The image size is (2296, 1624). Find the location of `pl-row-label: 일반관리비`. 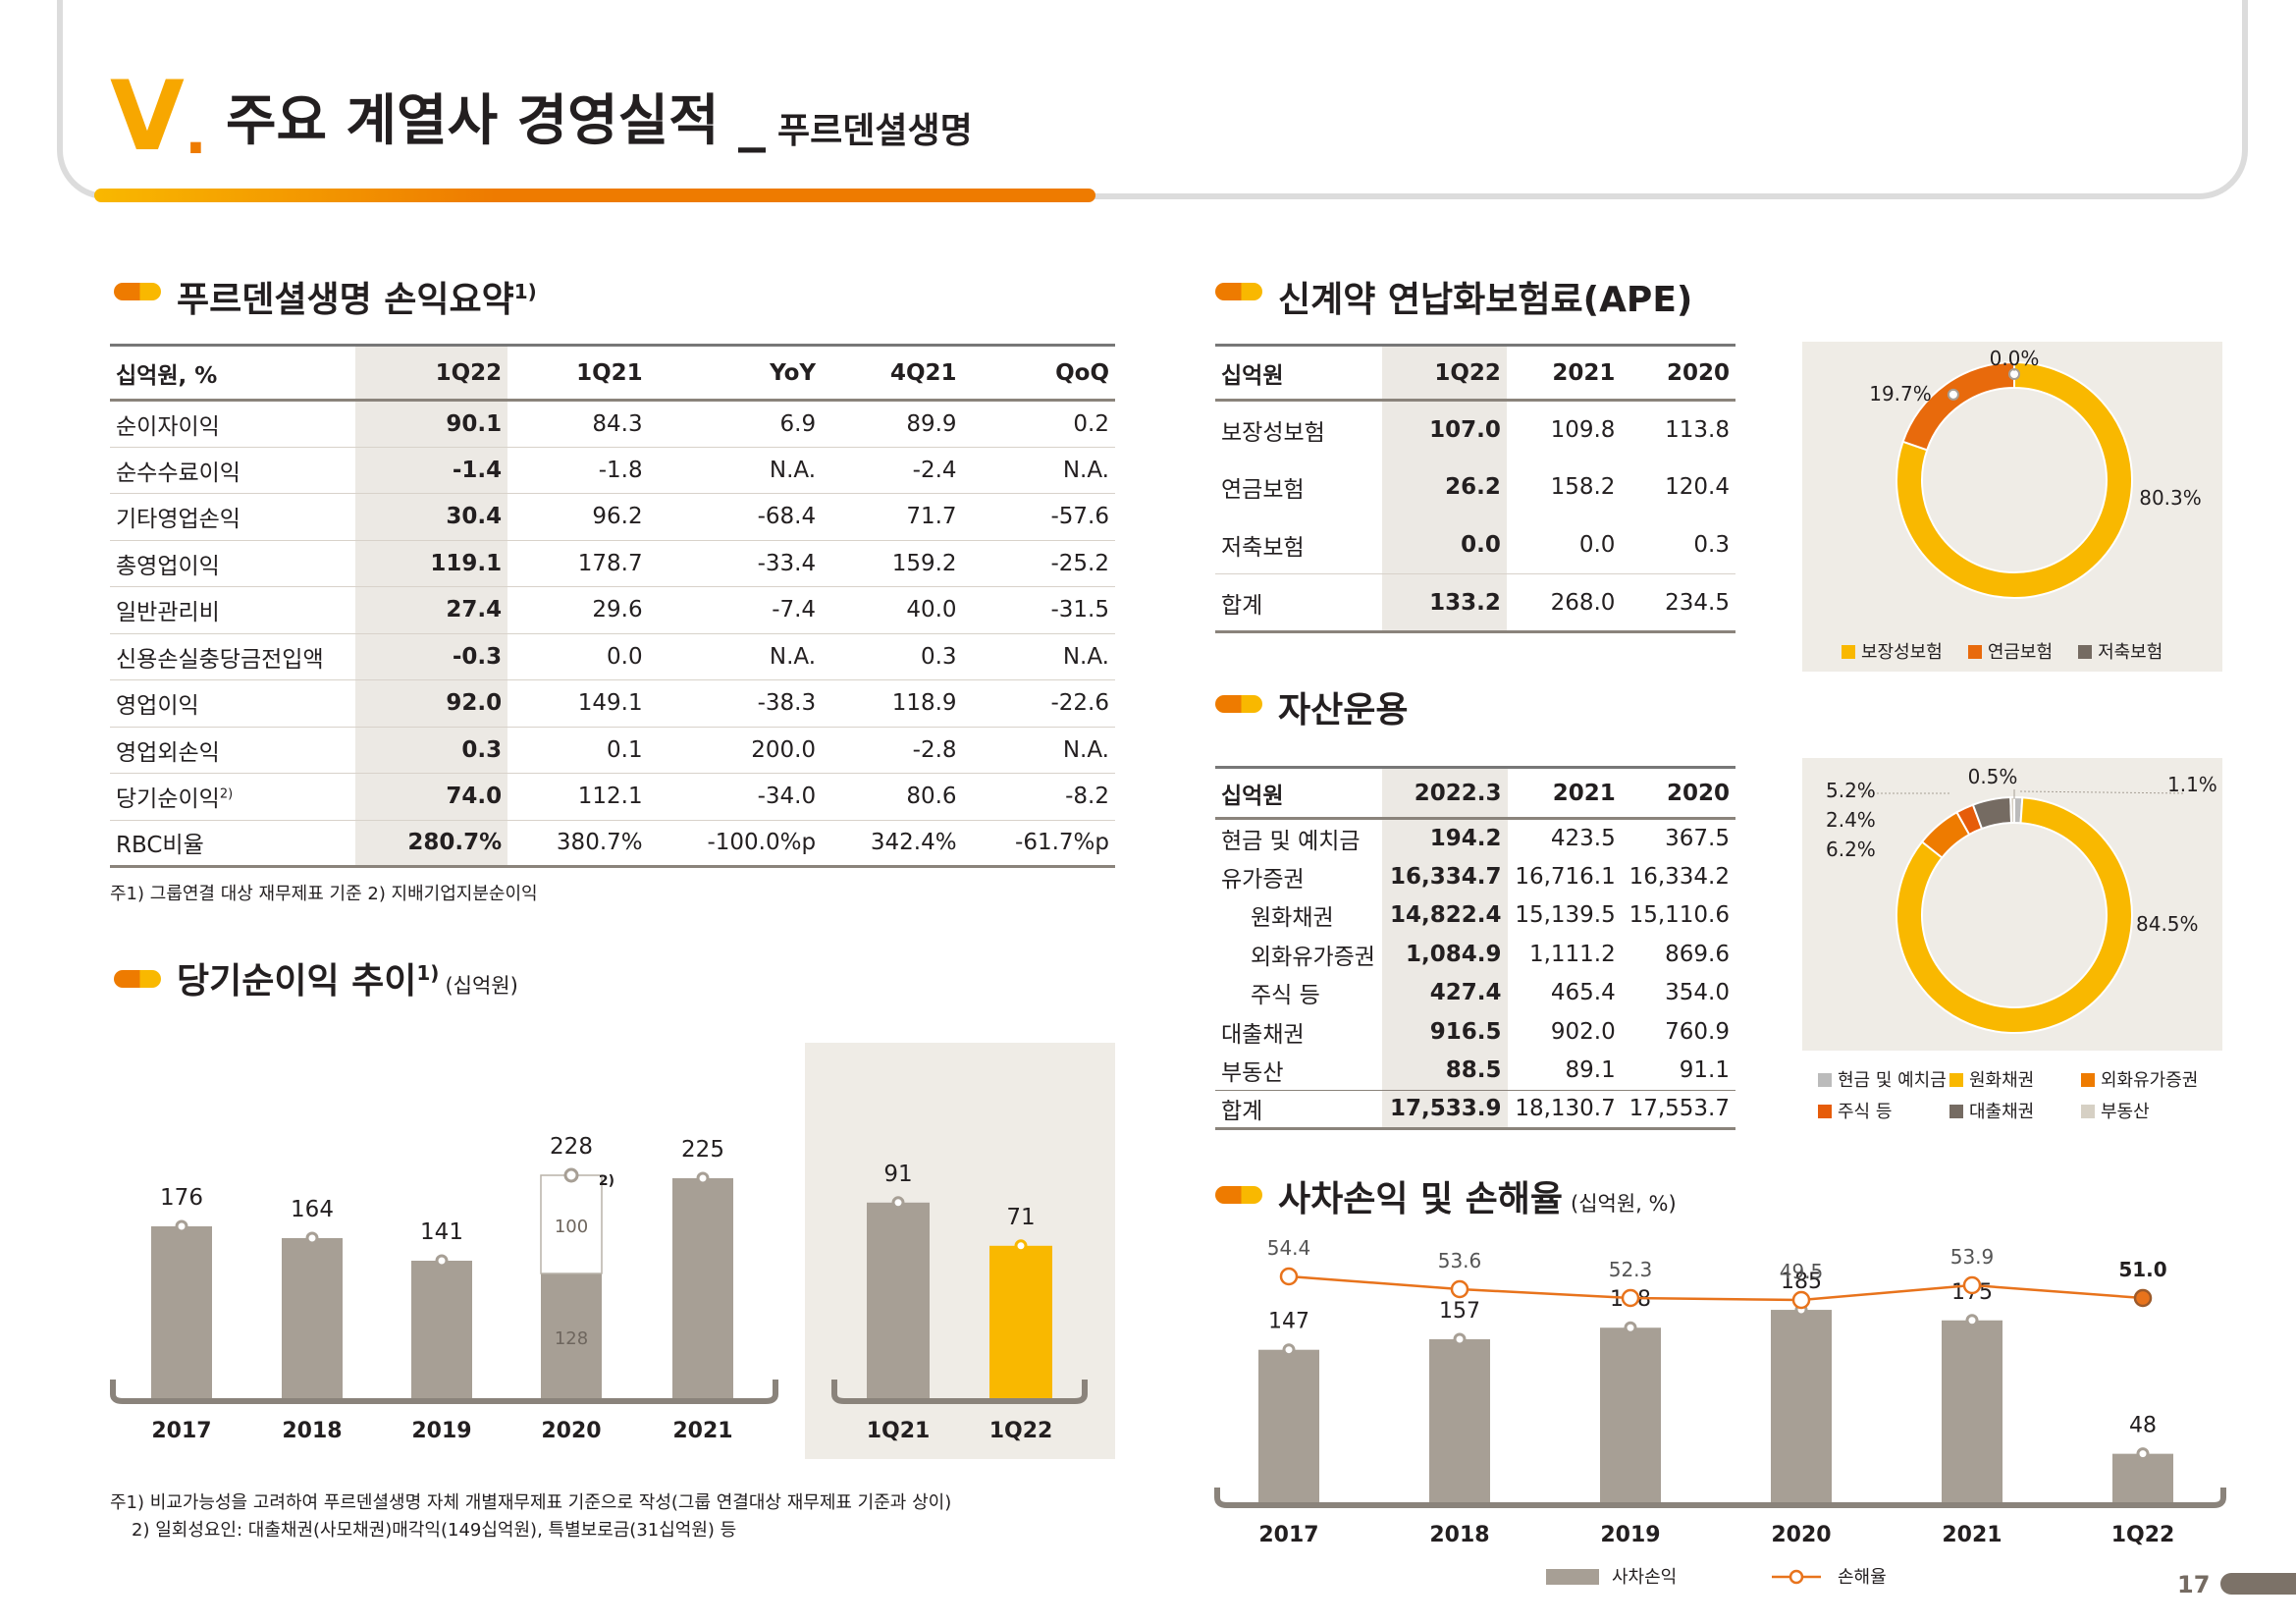

pl-row-label: 일반관리비 is located at coordinates (232, 610).